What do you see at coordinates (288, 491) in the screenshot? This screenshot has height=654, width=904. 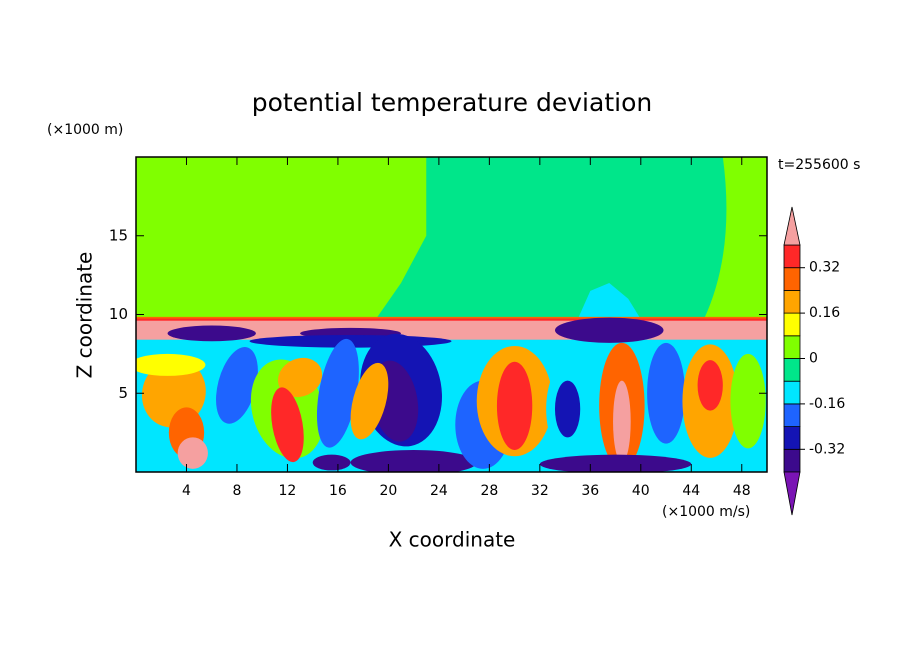 I see `x-tick-label: 12` at bounding box center [288, 491].